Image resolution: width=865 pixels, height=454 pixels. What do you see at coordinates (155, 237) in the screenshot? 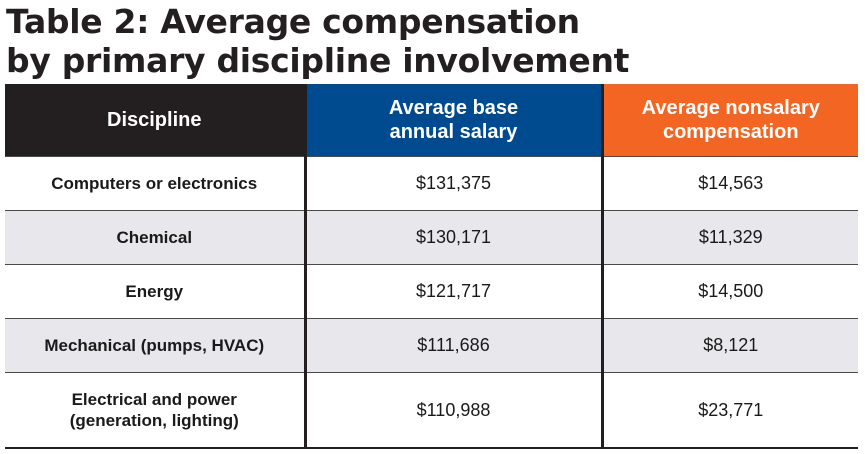
I see `discipline-cell: Chemical` at bounding box center [155, 237].